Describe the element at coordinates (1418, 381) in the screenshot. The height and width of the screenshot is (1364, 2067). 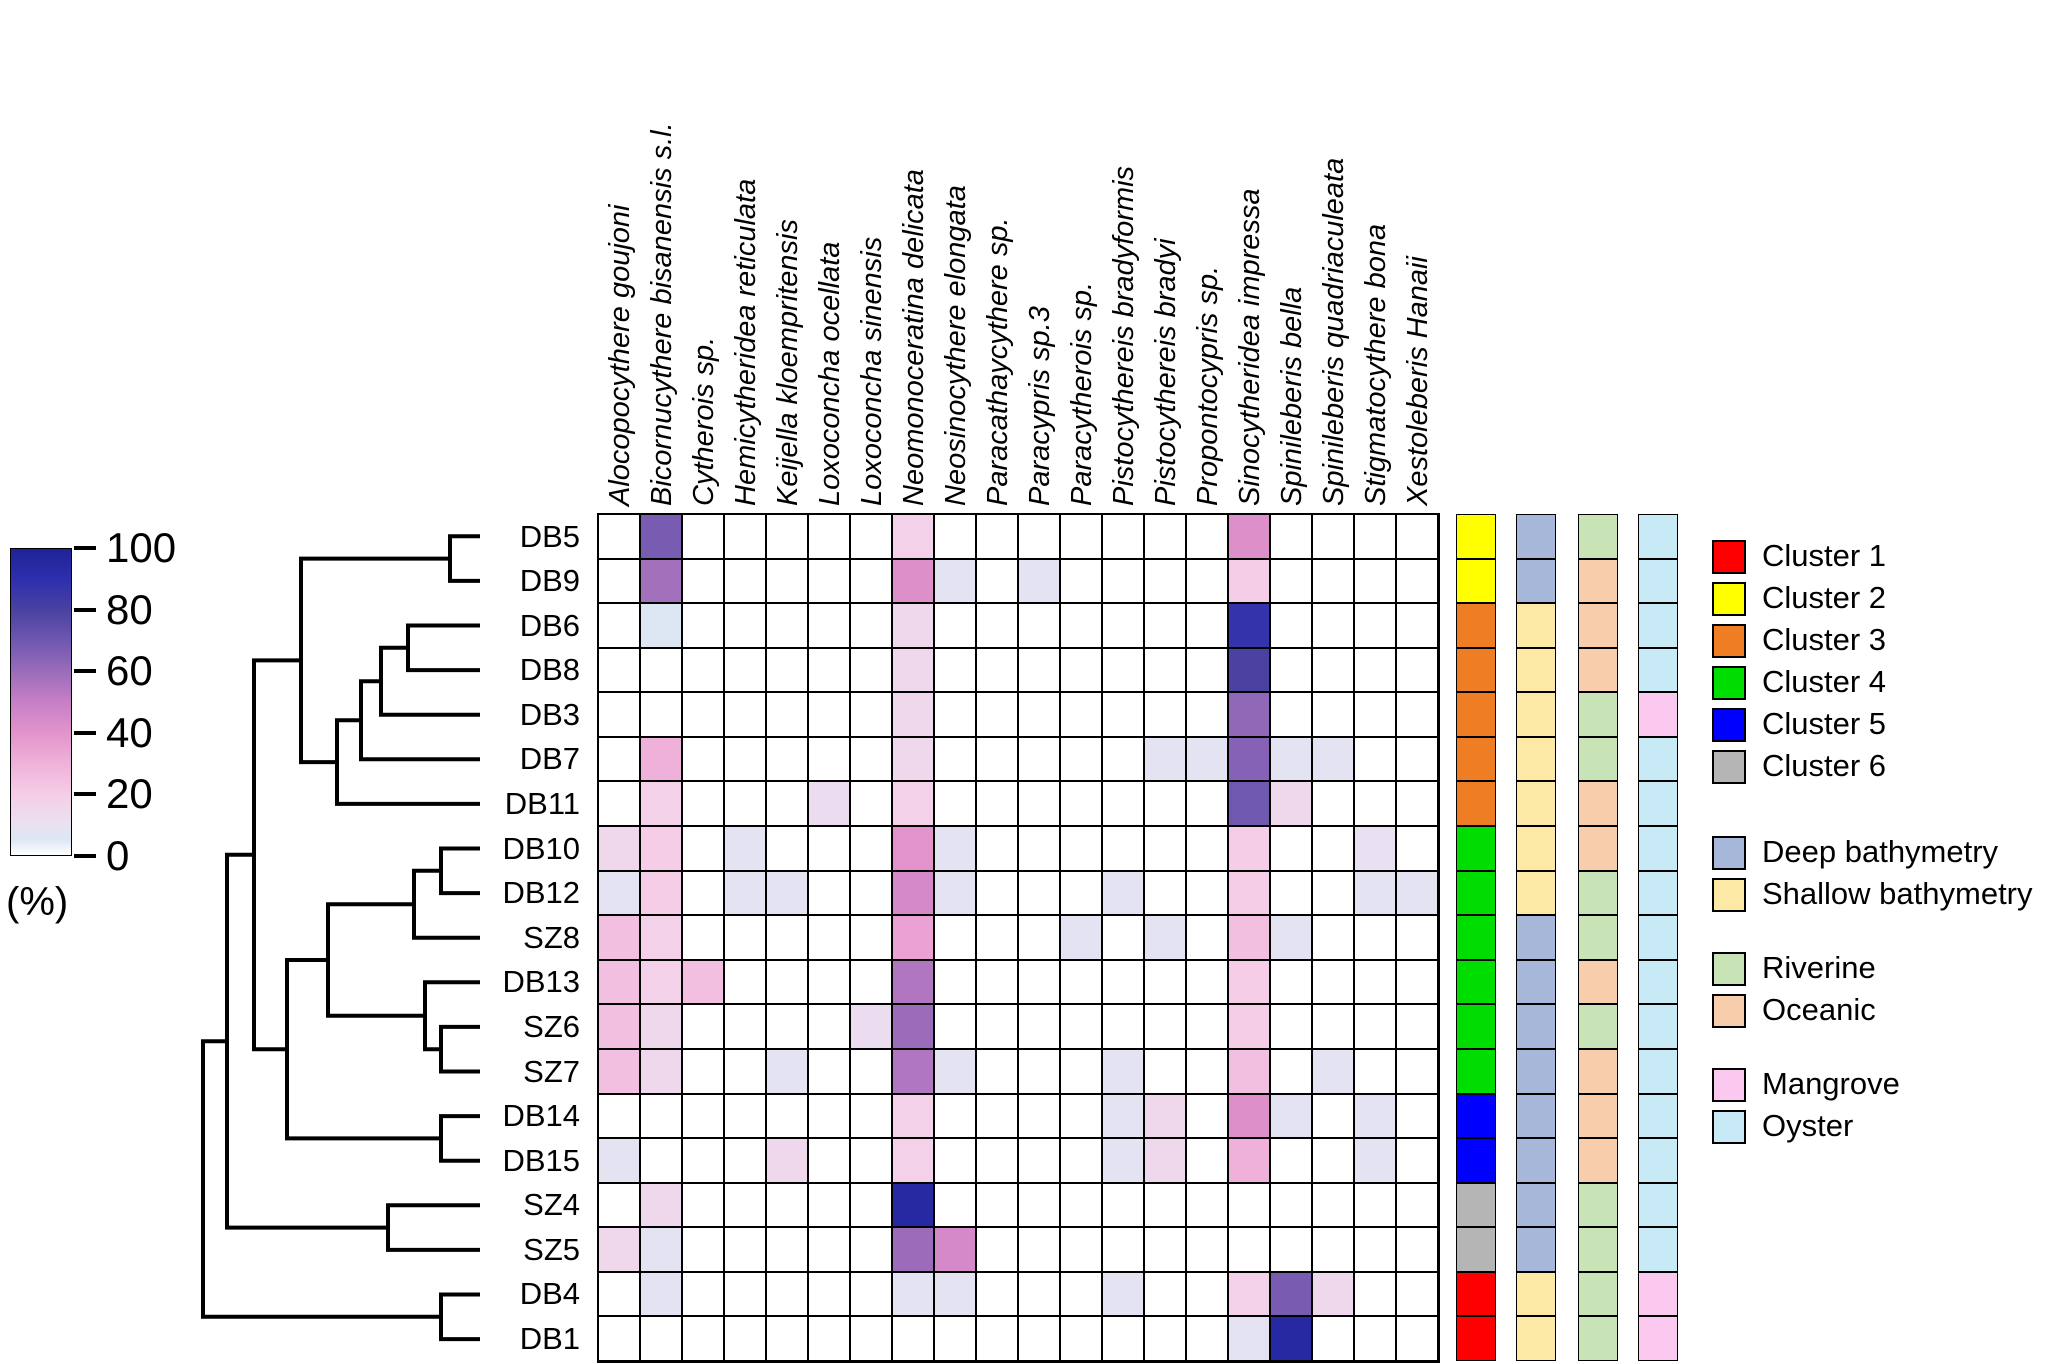
I see `column-label: Xestoleberis Hanaii` at that location.